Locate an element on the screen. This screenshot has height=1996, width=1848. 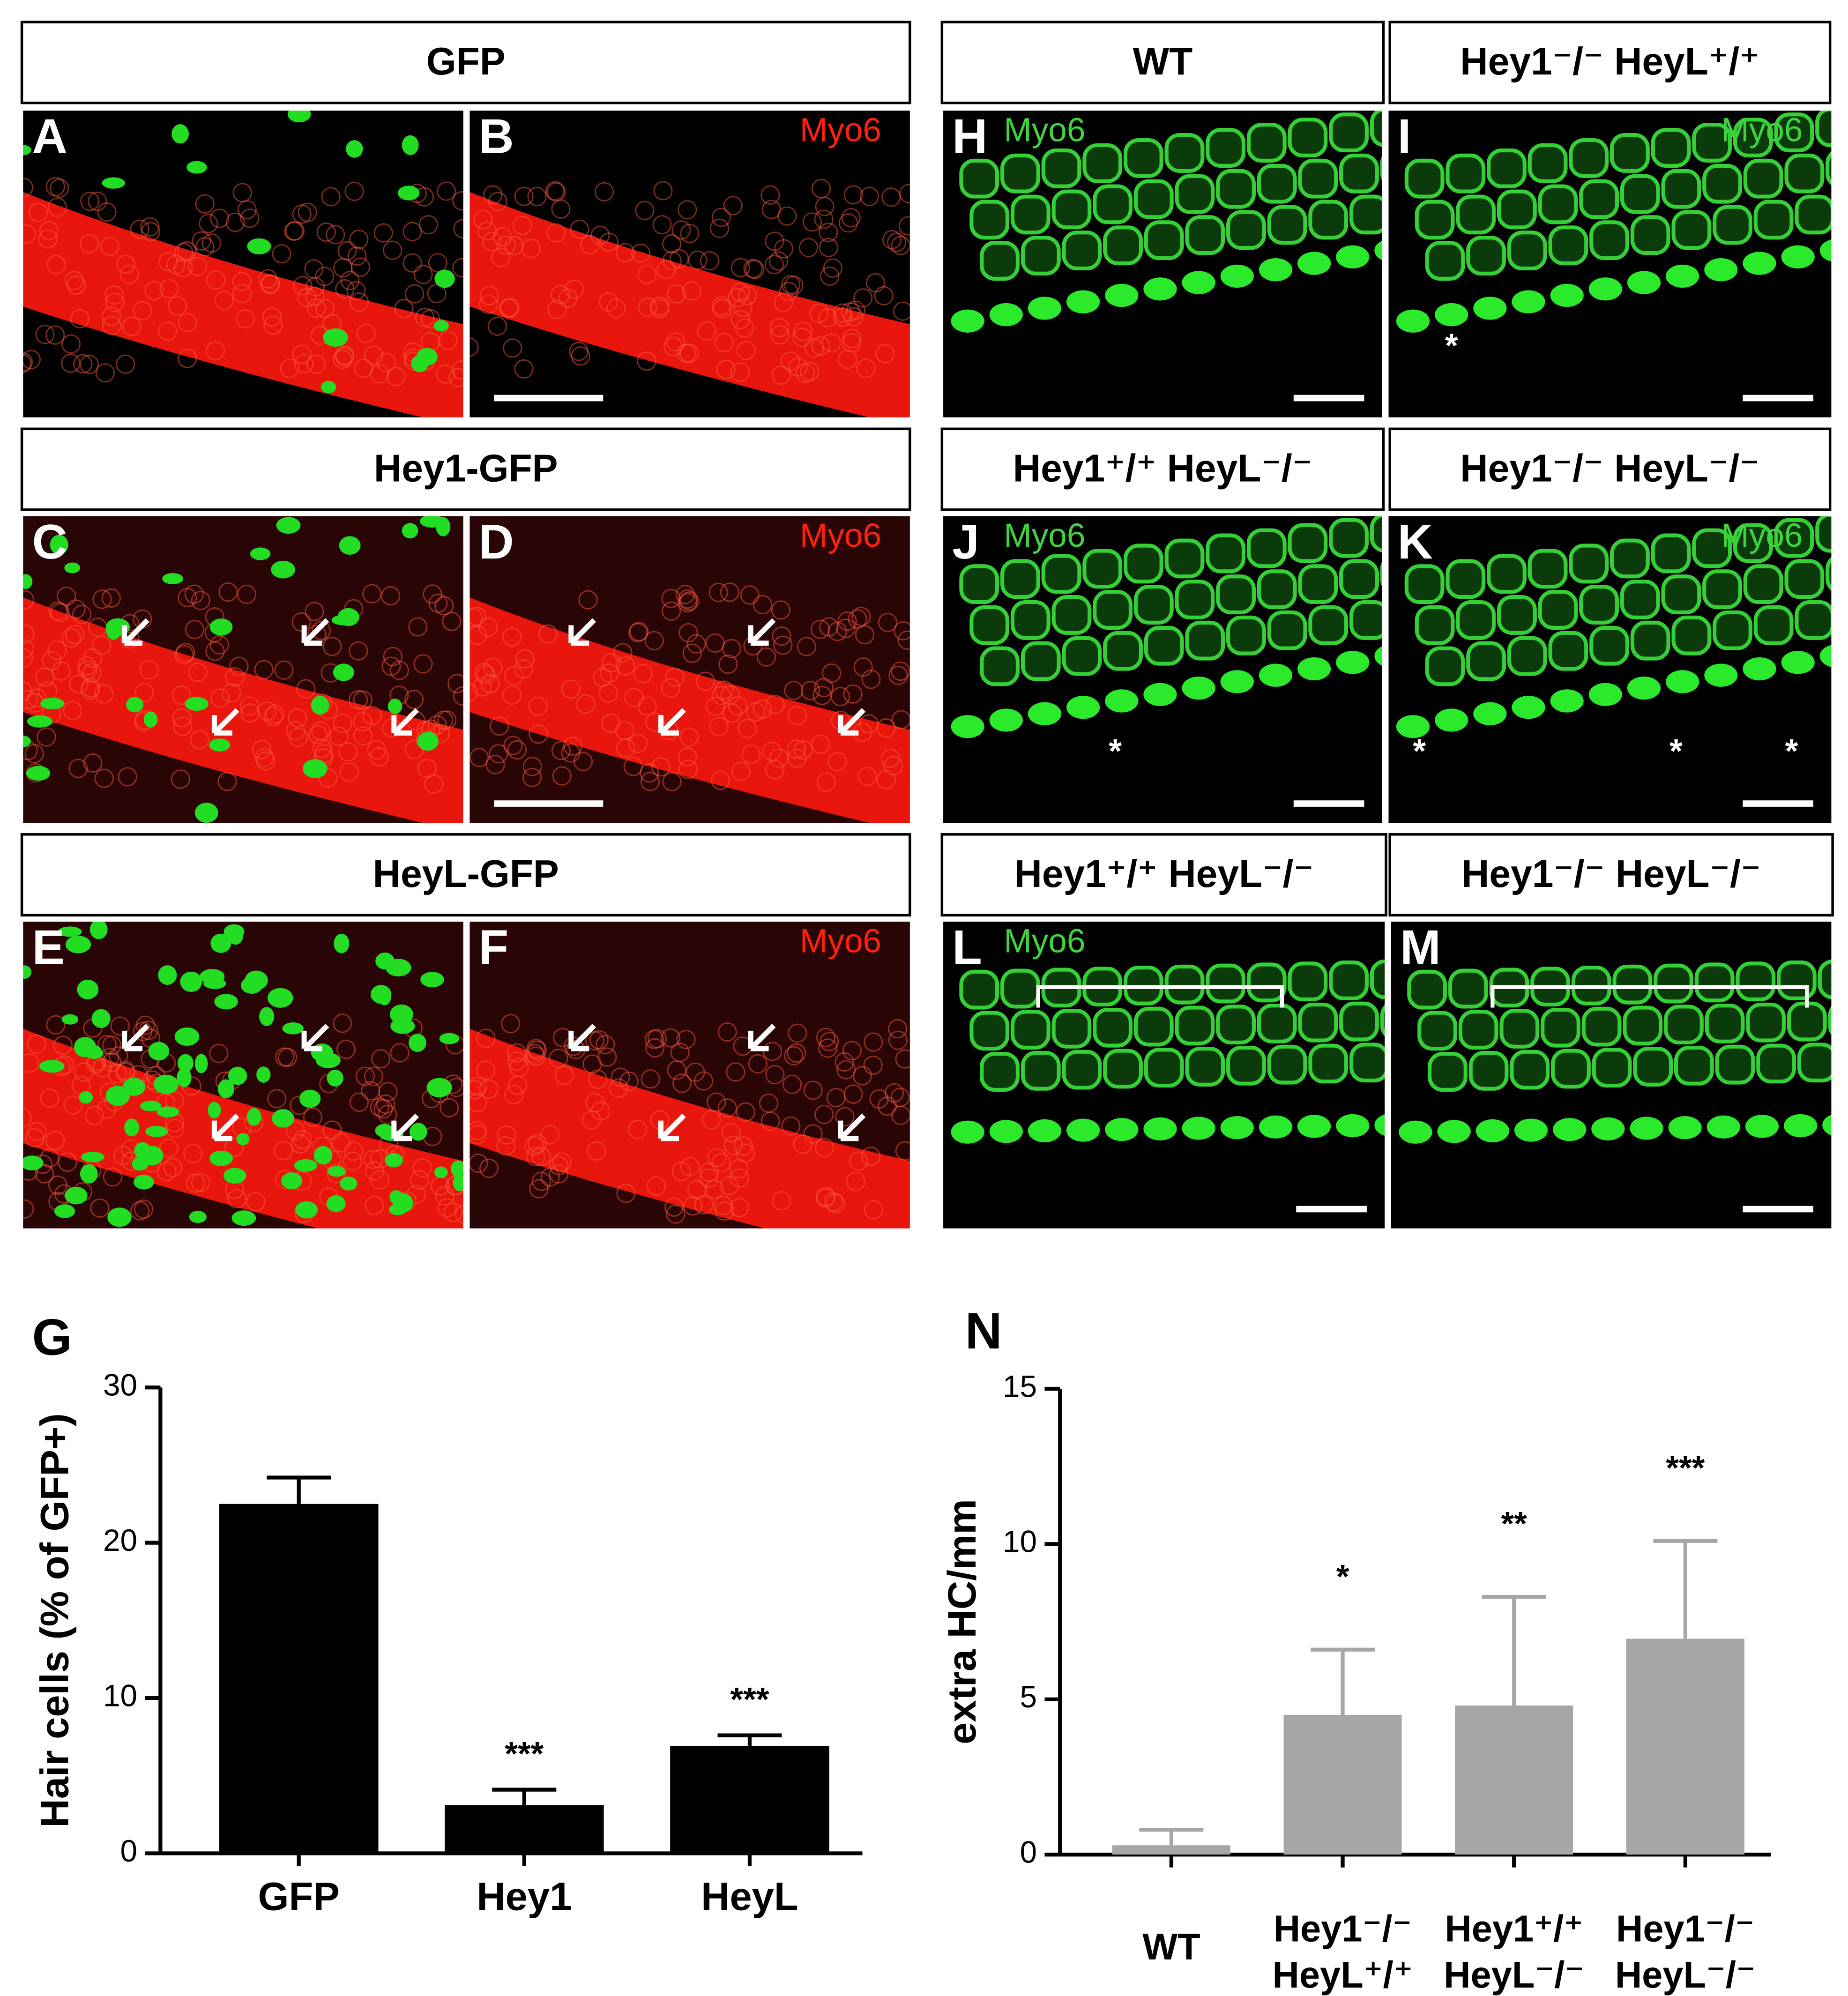
panel-letter: F is located at coordinates (494, 948).